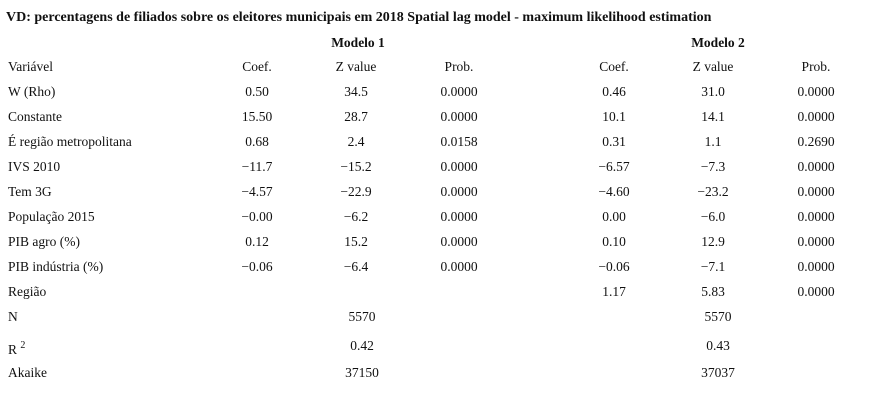 Image resolution: width=874 pixels, height=406 pixels. What do you see at coordinates (713, 91) in the screenshot?
I see `cell: 31.0` at bounding box center [713, 91].